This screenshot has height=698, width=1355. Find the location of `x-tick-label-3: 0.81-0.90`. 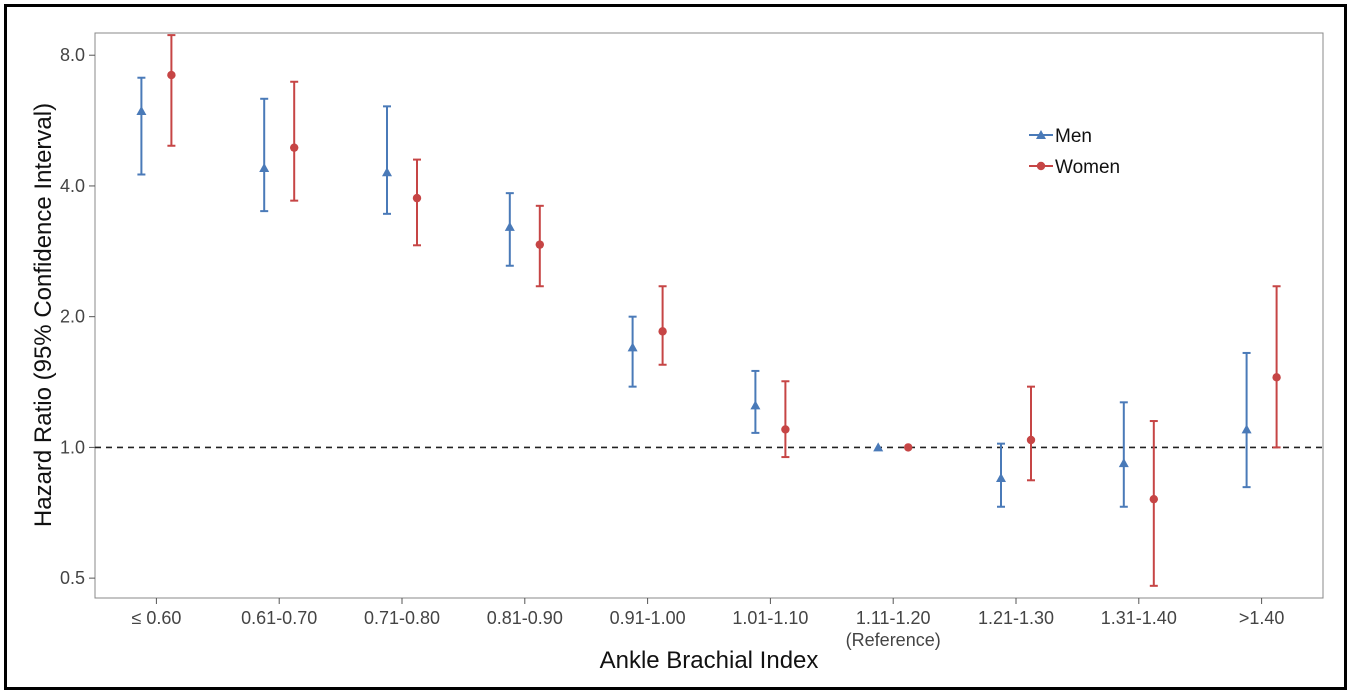

x-tick-label-3: 0.81-0.90 is located at coordinates (525, 618).